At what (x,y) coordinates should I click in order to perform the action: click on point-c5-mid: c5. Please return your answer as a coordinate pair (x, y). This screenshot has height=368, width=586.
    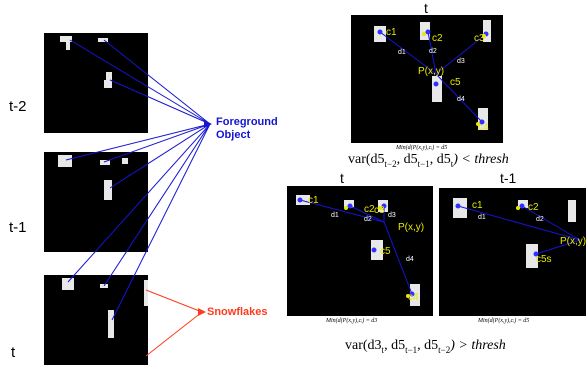
    Looking at the image, I should click on (385, 251).